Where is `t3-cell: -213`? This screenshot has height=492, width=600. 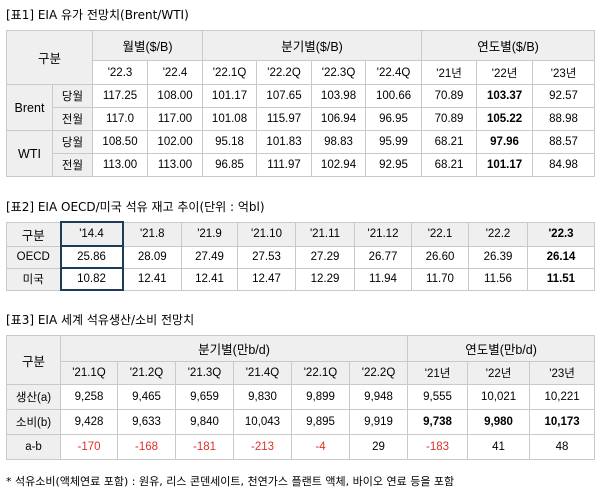
t3-cell: -213 is located at coordinates (262, 447).